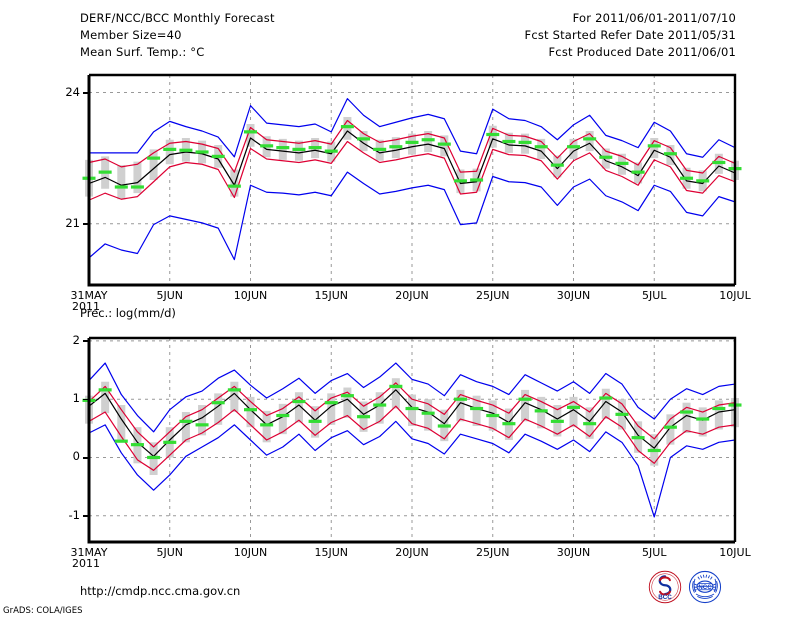 The height and width of the screenshot is (618, 800). Describe the element at coordinates (86, 306) in the screenshot. I see `temperature-year-label: 2011` at that location.